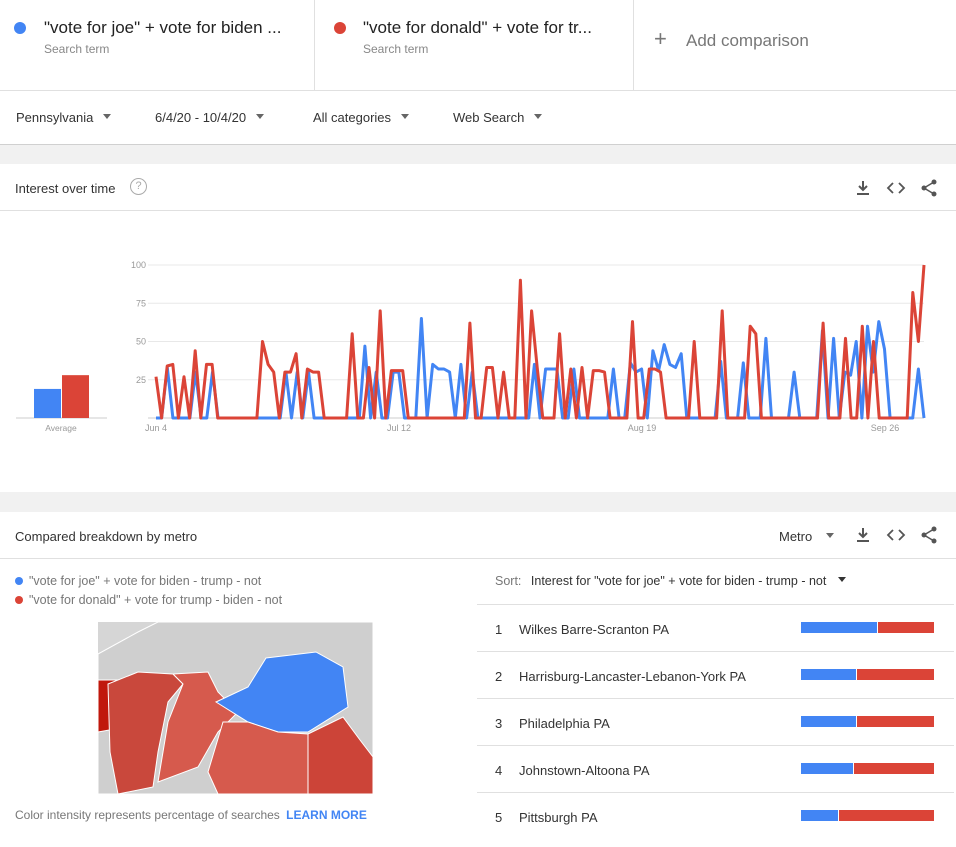 The height and width of the screenshot is (847, 956). I want to click on map-region-johnstown, so click(198, 727).